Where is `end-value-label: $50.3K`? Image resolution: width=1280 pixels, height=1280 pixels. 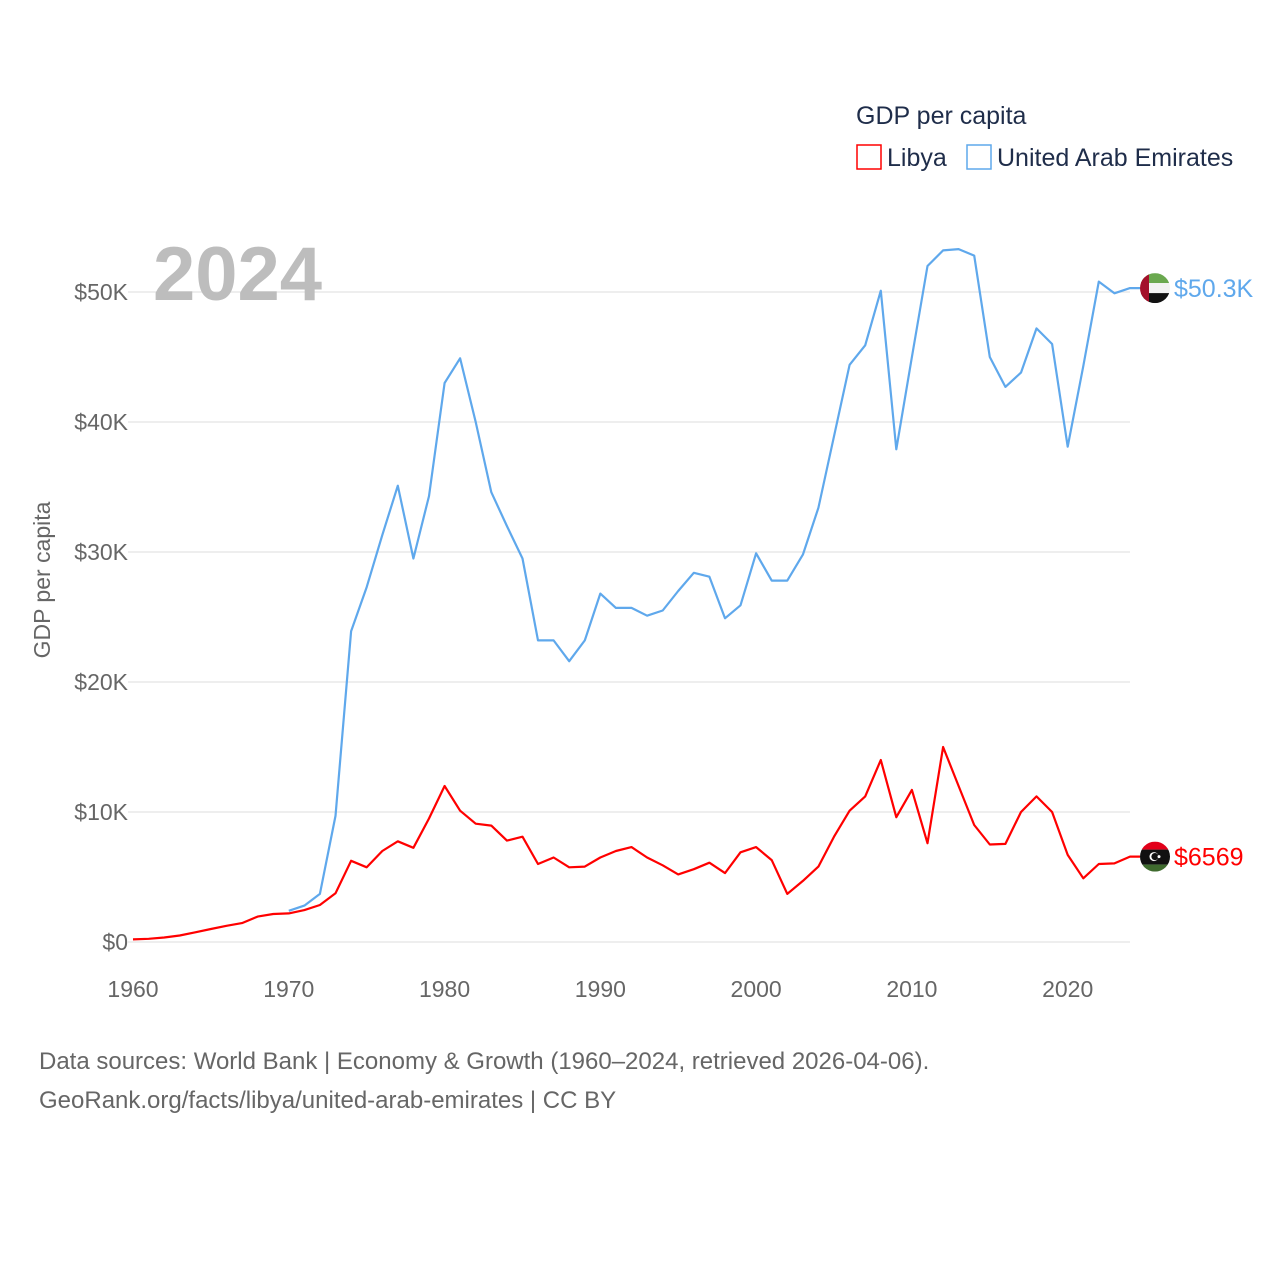
end-value-label: $50.3K is located at coordinates (1214, 289).